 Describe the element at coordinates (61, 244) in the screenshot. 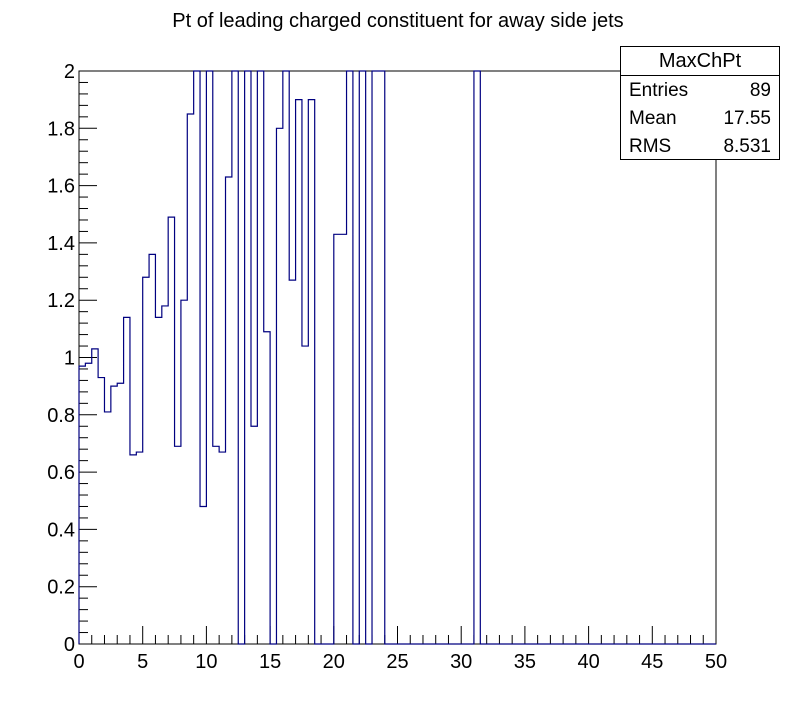

I see `y-tick-label: 1.4` at that location.